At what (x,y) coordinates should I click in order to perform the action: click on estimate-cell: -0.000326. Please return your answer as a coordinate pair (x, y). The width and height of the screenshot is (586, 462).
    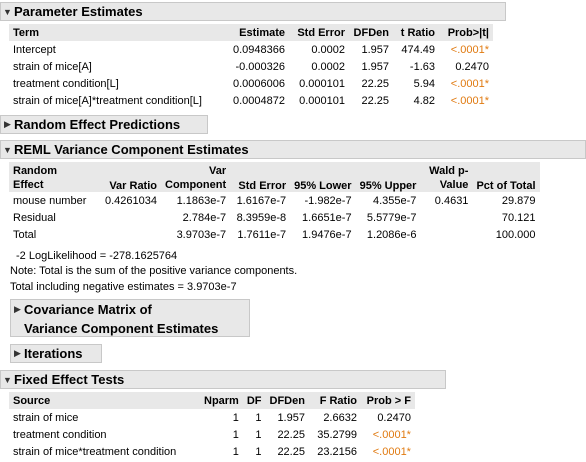
    Looking at the image, I should click on (260, 66).